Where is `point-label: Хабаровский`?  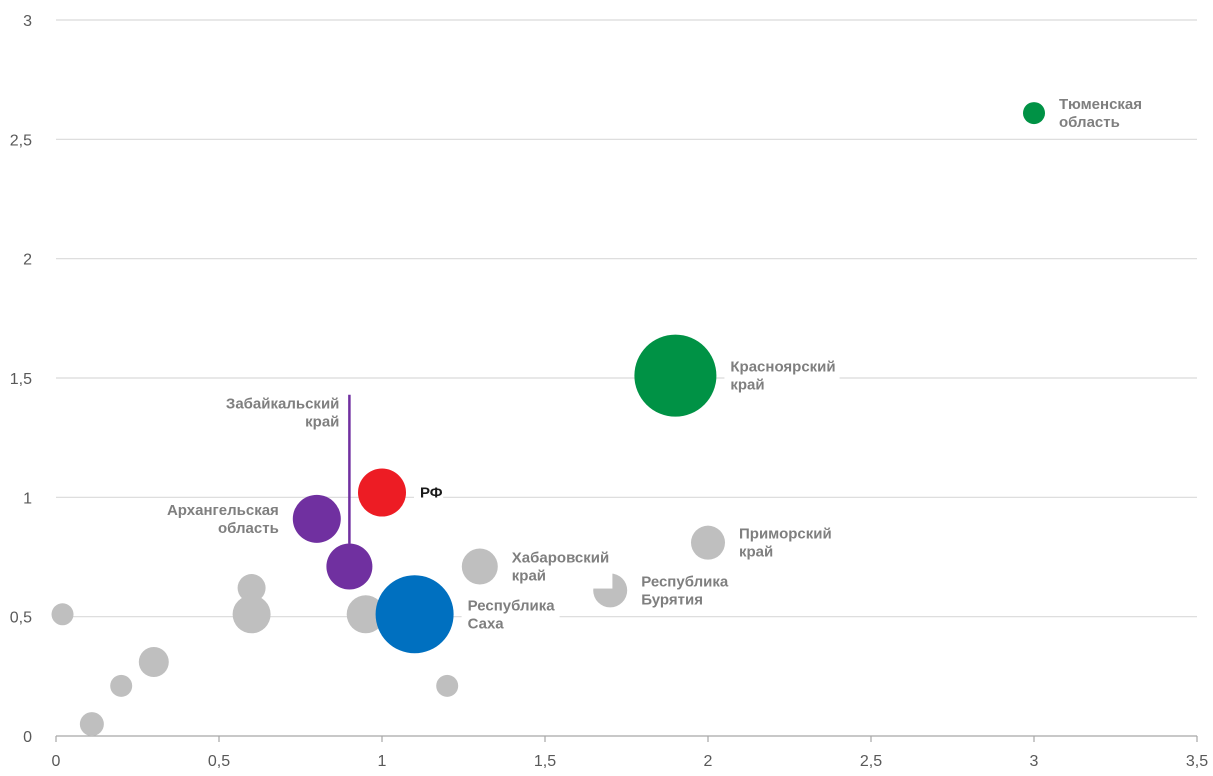
point-label: Хабаровский is located at coordinates (560, 558).